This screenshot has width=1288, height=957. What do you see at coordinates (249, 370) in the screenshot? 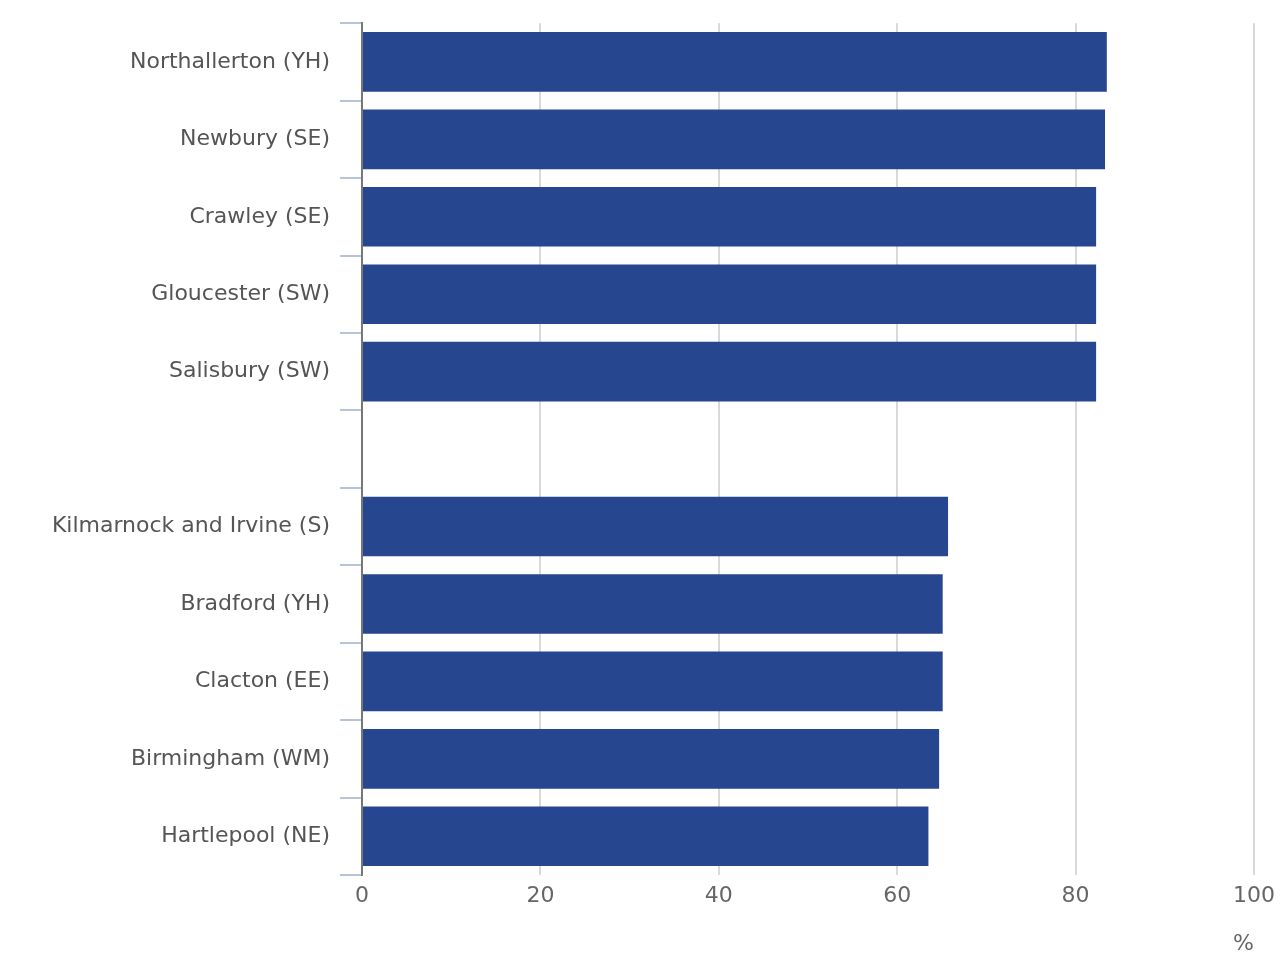
I see `y-tick-label: Salisbury (SW)` at bounding box center [249, 370].